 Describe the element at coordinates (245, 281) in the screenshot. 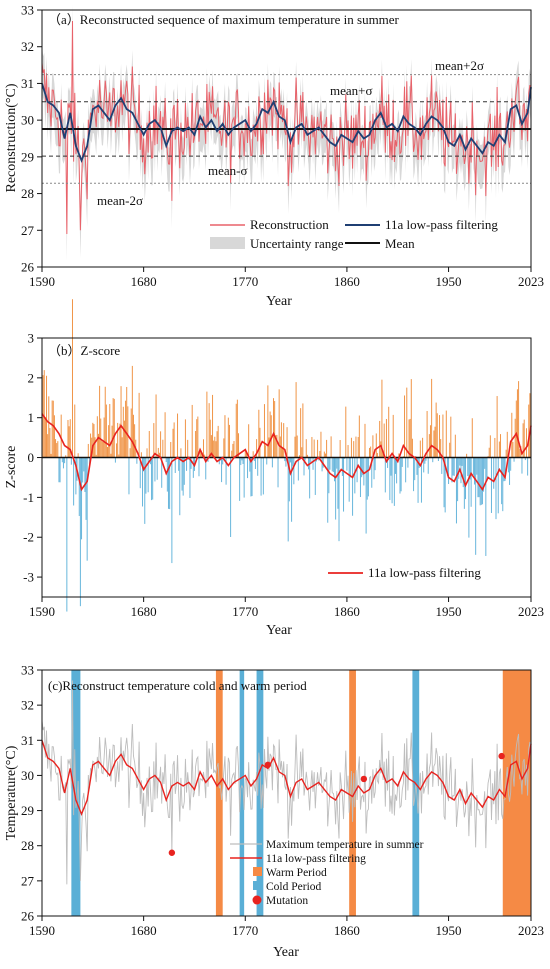

I see `panel-a-xtick-label: 1770` at that location.